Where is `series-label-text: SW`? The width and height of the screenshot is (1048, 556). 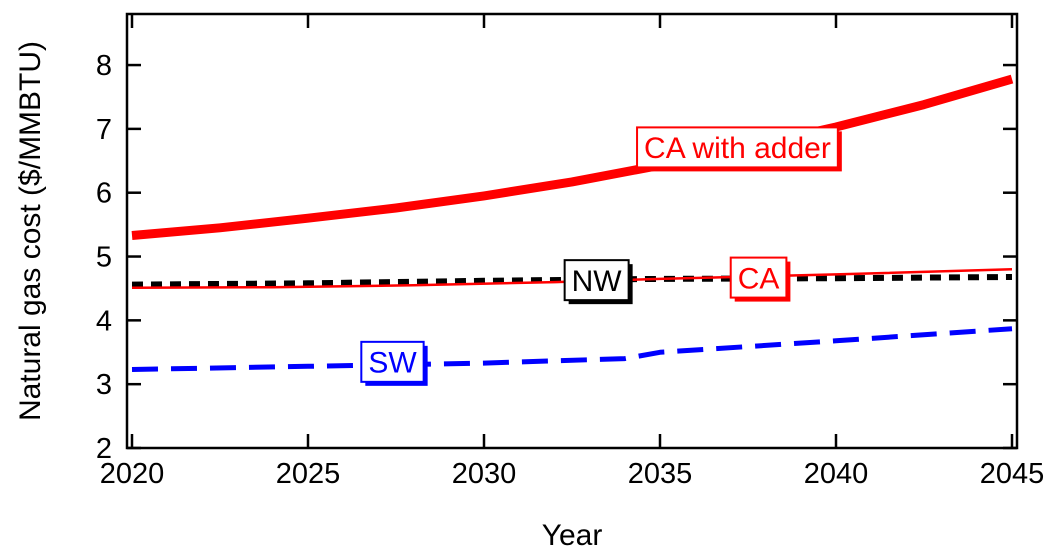
series-label-text: SW is located at coordinates (392, 363).